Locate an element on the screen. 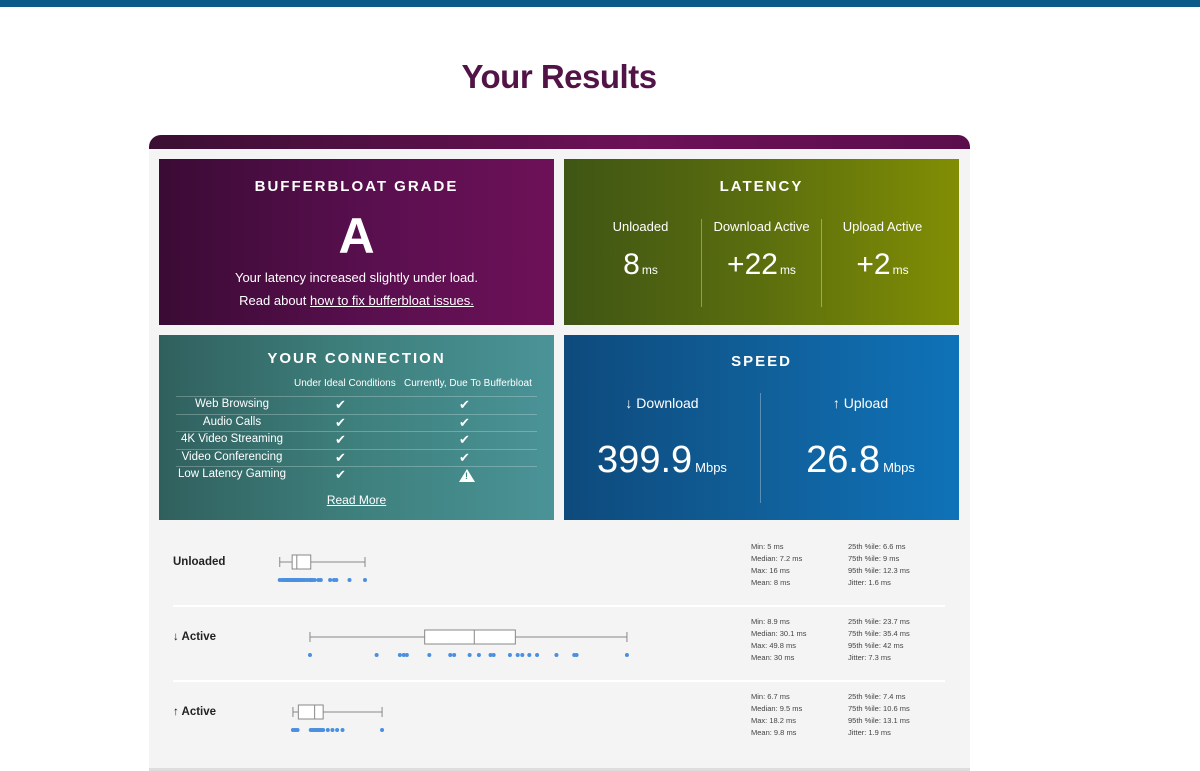  connection-row: Web Browsing ✔ ✔ is located at coordinates (356, 405).